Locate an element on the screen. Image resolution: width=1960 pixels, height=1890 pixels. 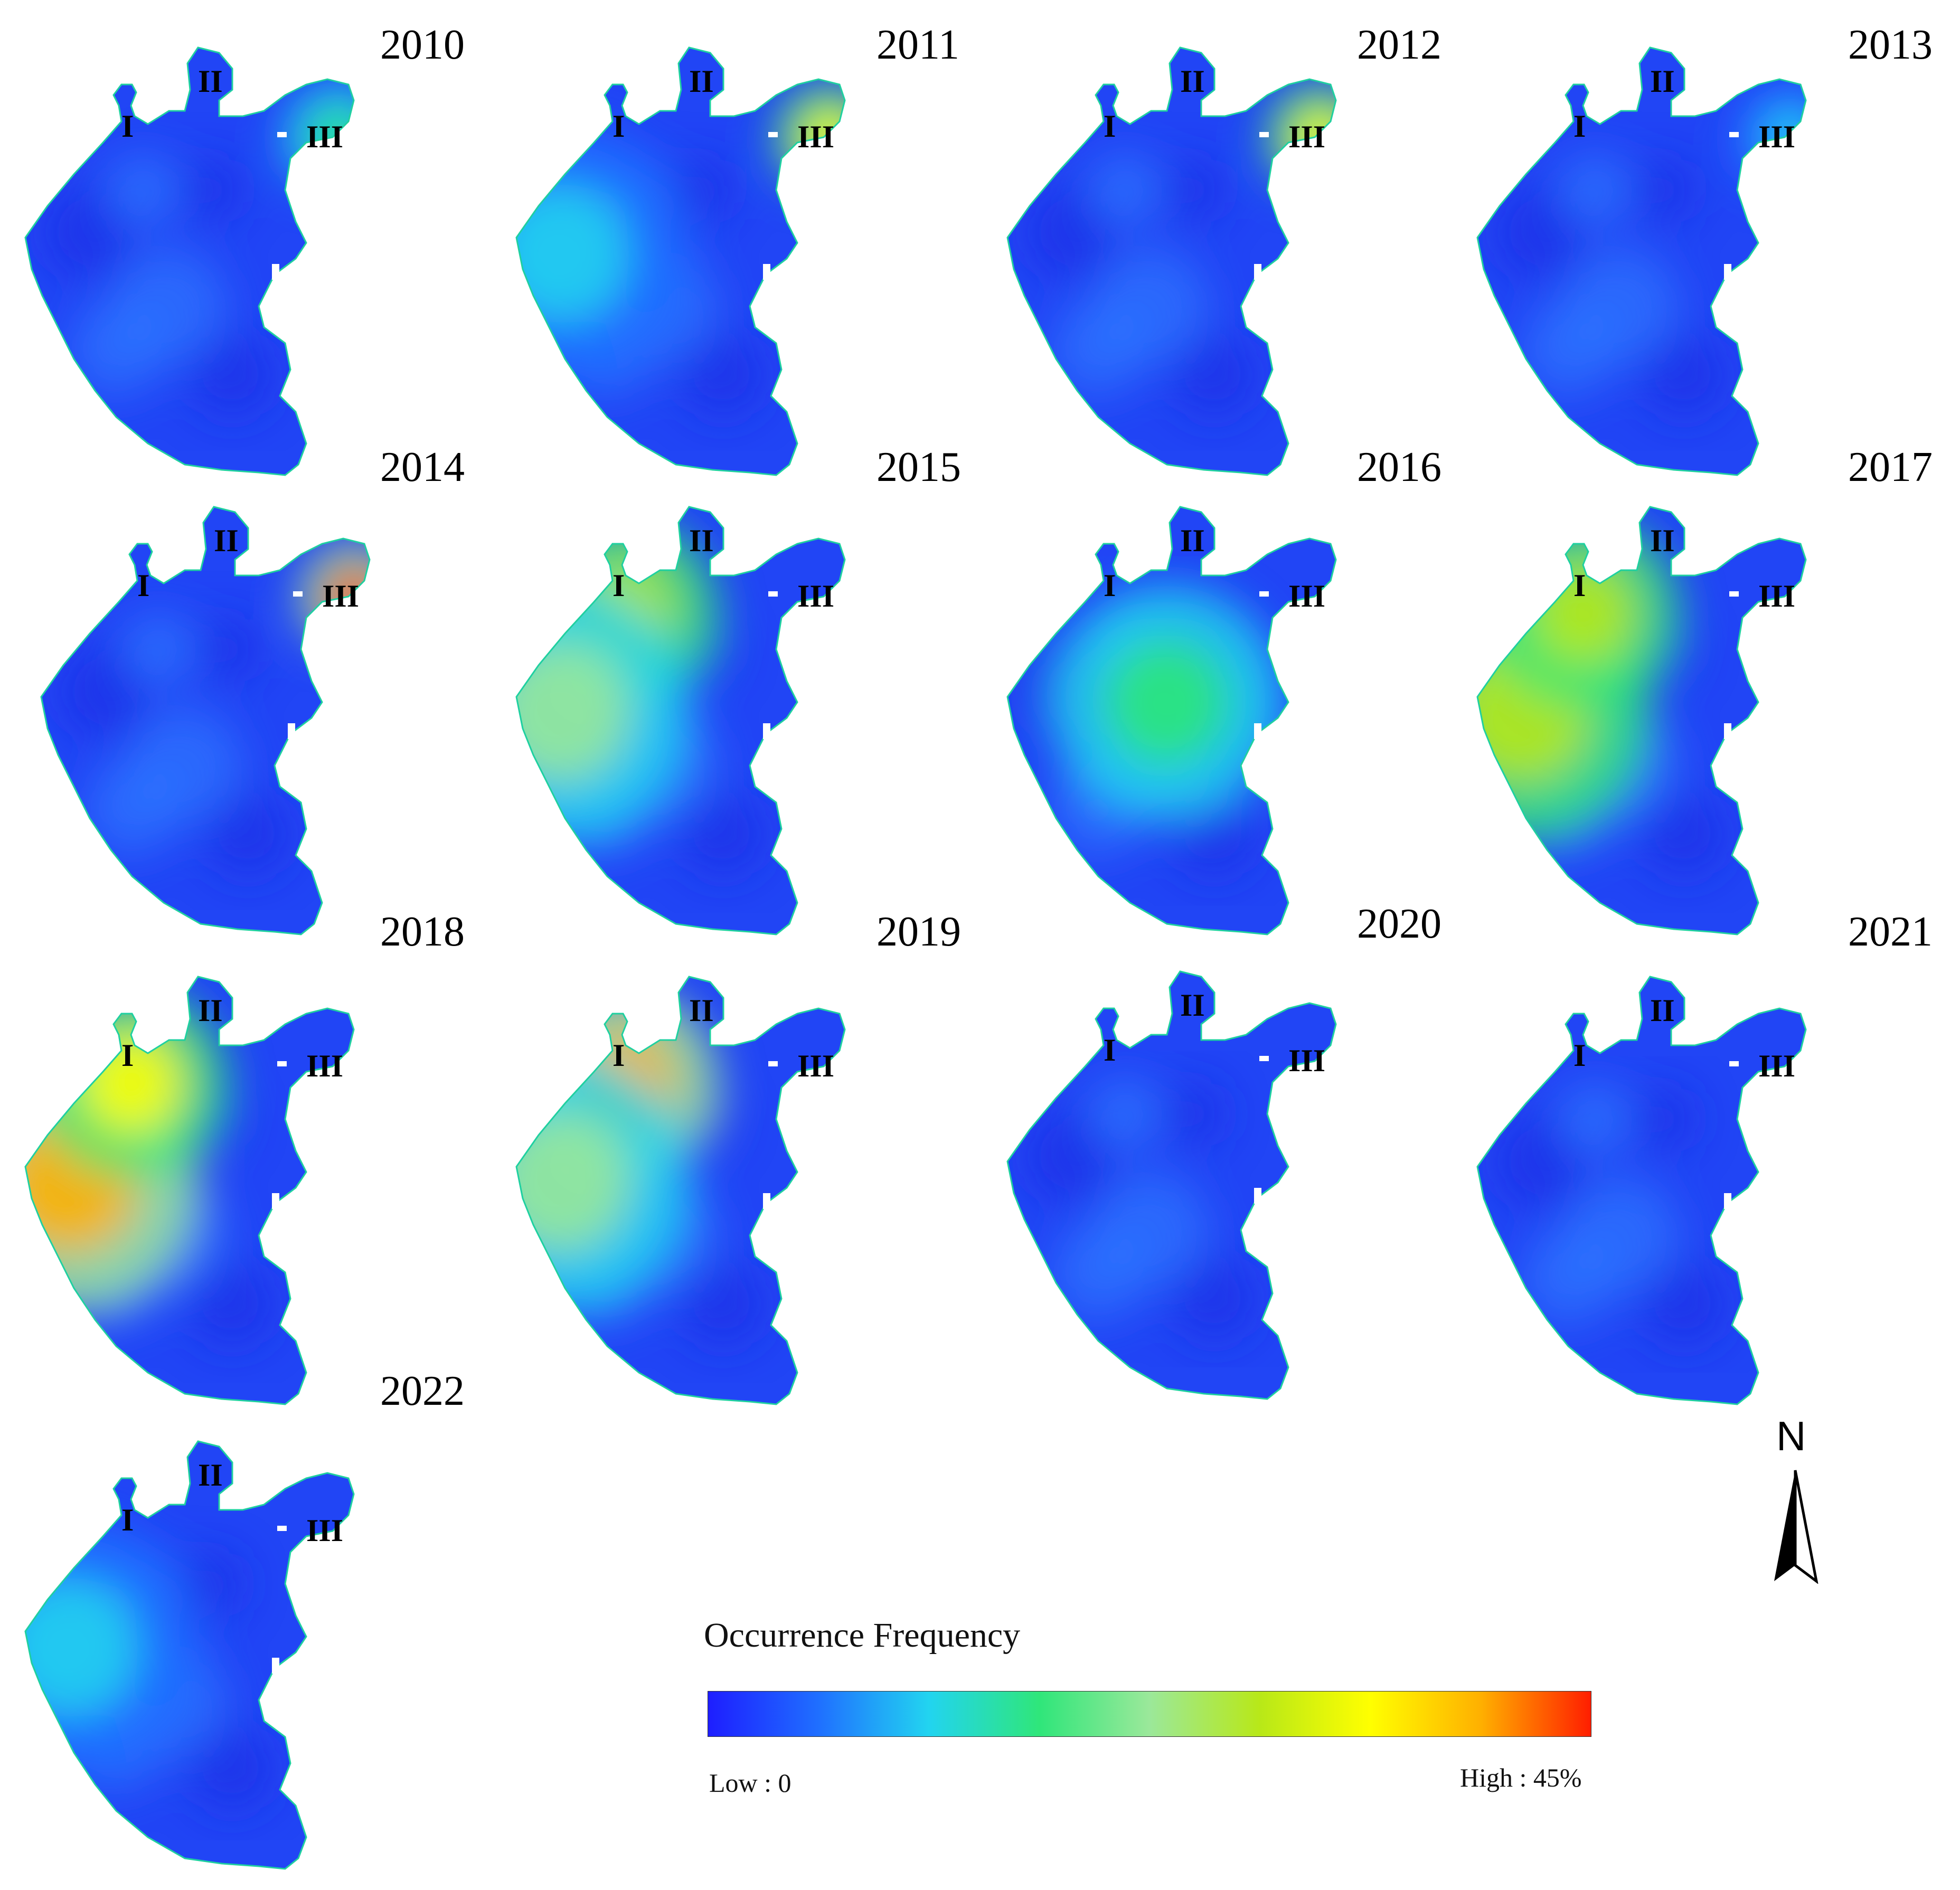
lake-map-2018 is located at coordinates (190, 1191).